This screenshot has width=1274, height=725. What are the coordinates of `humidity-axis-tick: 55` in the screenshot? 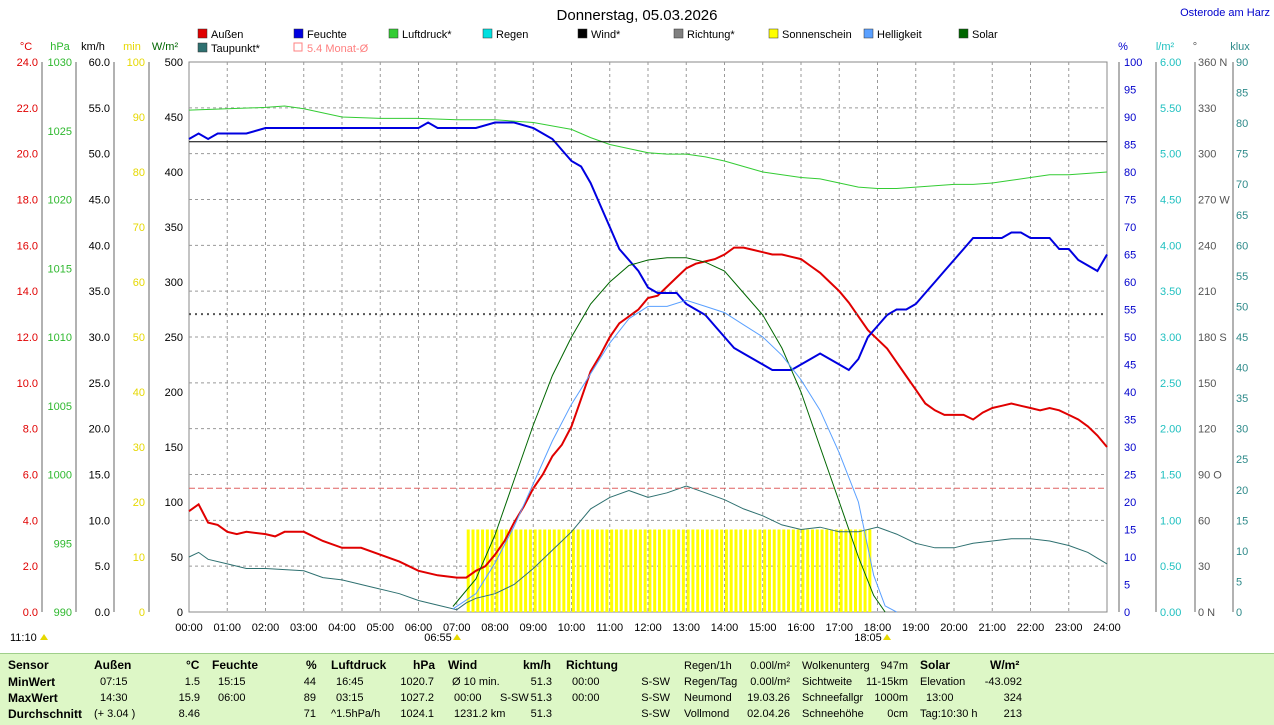 It's located at (1130, 311).